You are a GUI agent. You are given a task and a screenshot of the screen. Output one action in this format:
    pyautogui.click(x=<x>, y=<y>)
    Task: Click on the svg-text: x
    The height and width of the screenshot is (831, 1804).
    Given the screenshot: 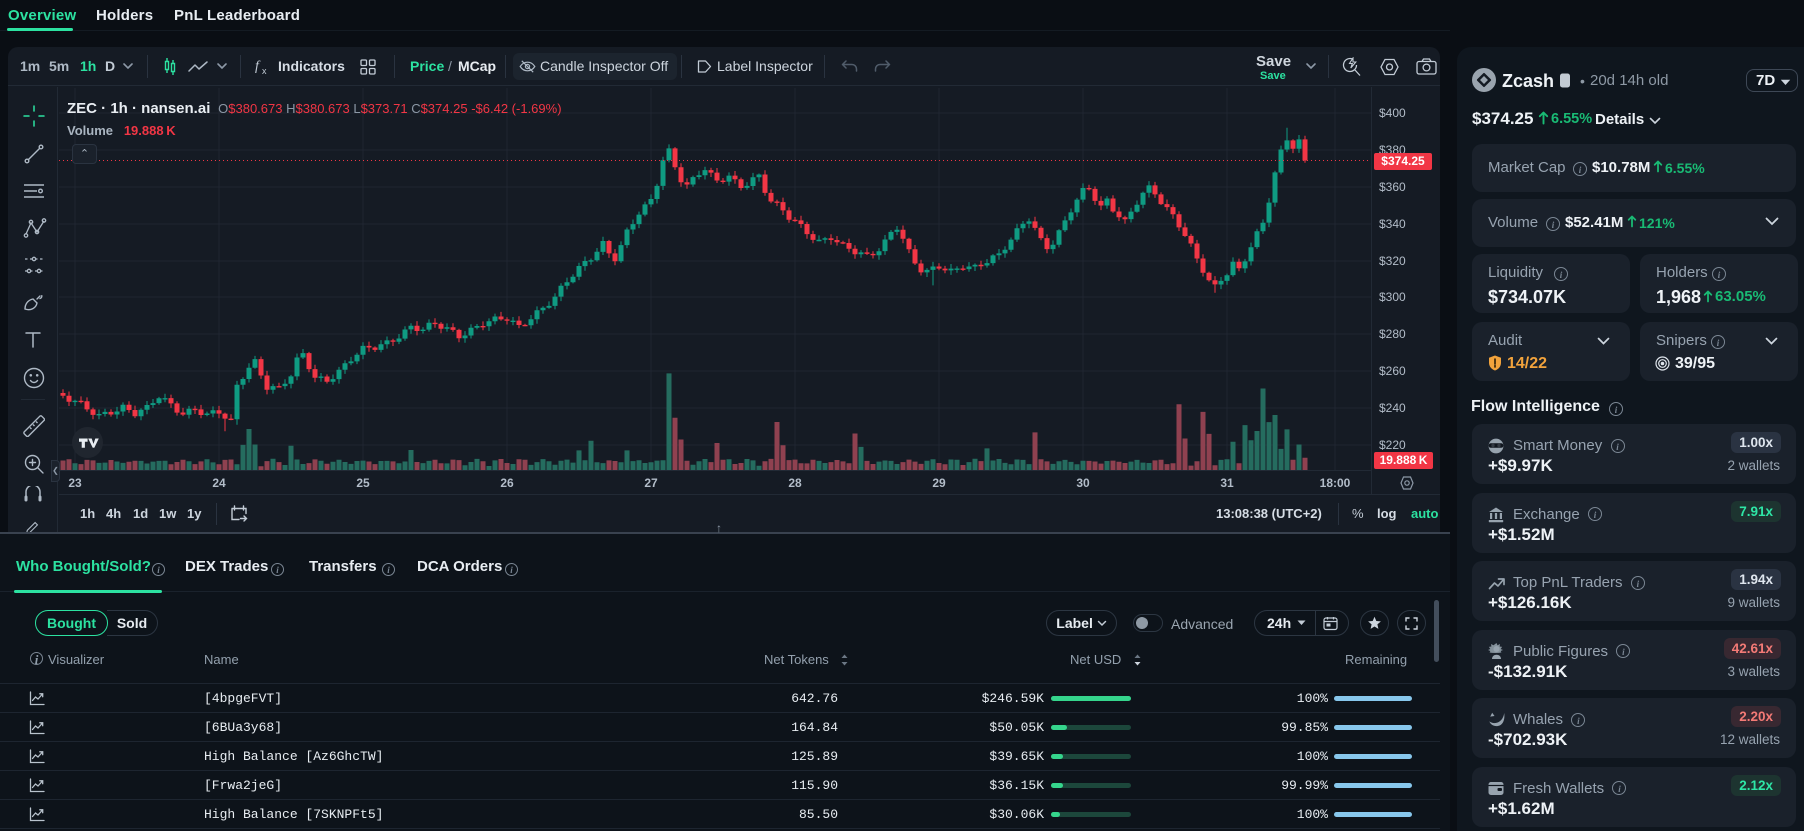 What is the action you would take?
    pyautogui.click(x=264, y=70)
    